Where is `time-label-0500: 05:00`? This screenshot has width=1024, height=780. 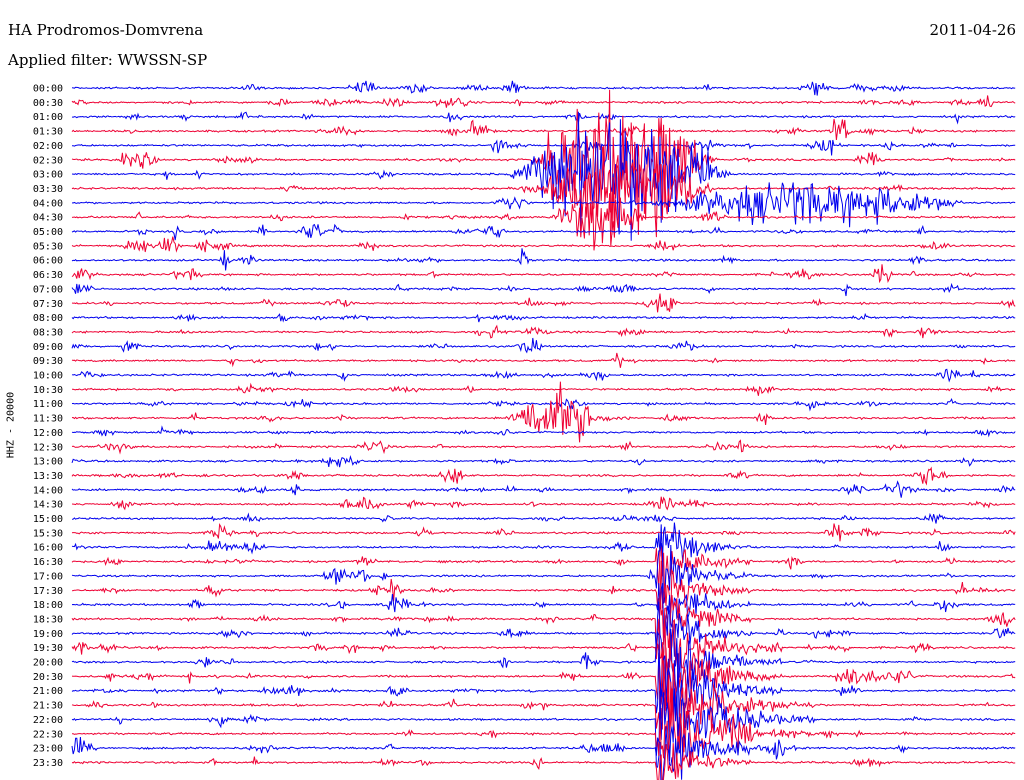 time-label-0500: 05:00 is located at coordinates (48, 232).